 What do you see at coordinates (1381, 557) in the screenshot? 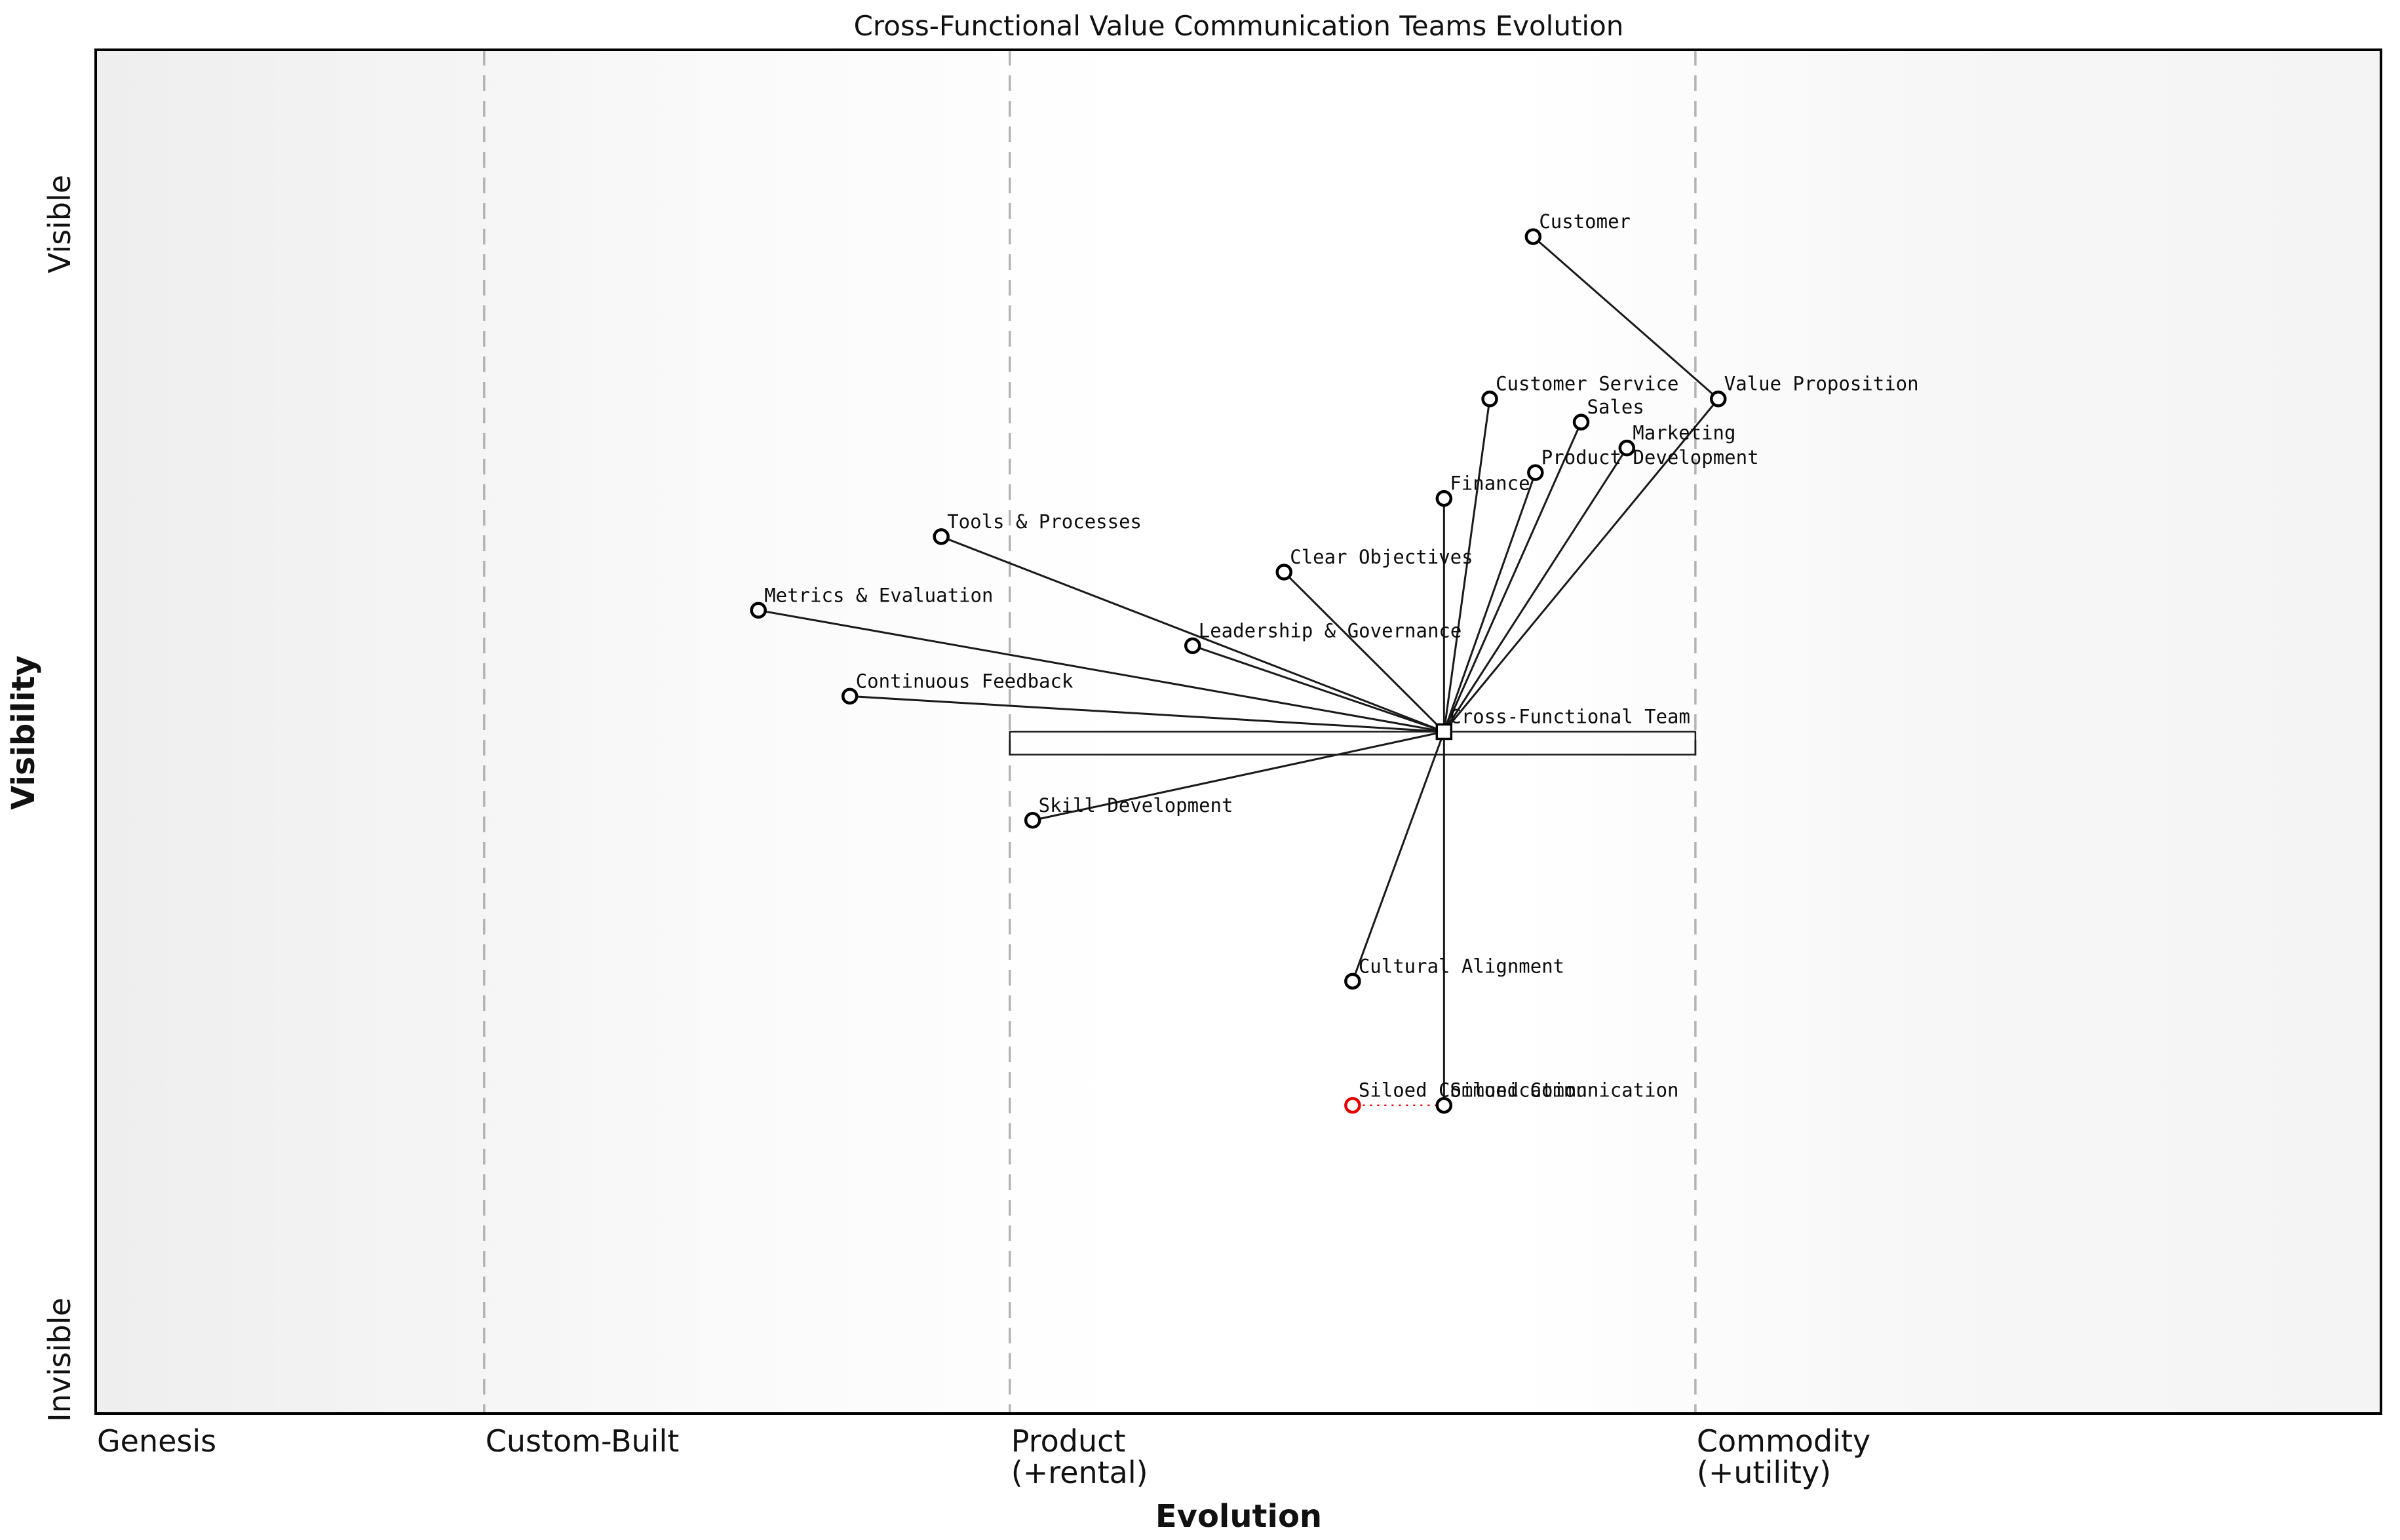
I see `node-label-clear_objectives: Clear Objectives` at bounding box center [1381, 557].